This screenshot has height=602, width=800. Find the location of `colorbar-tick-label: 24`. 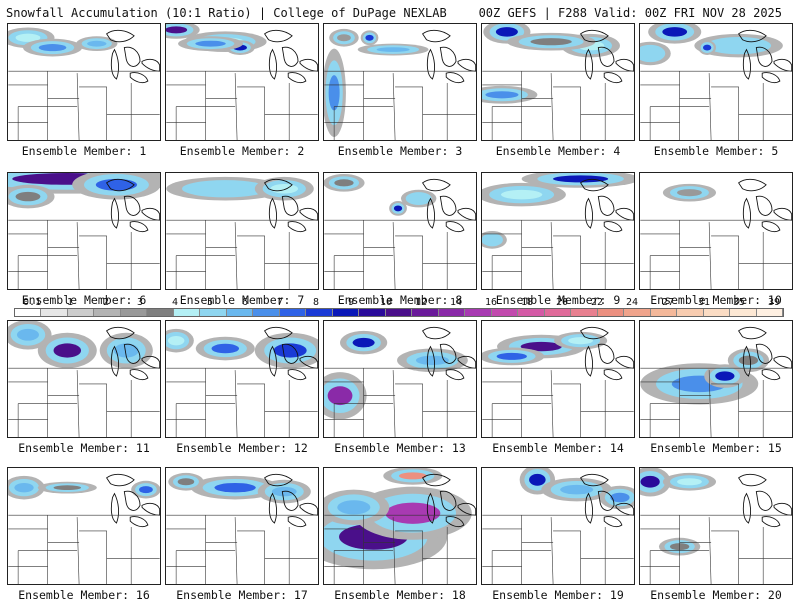

colorbar-tick-label: 24 is located at coordinates (632, 302).